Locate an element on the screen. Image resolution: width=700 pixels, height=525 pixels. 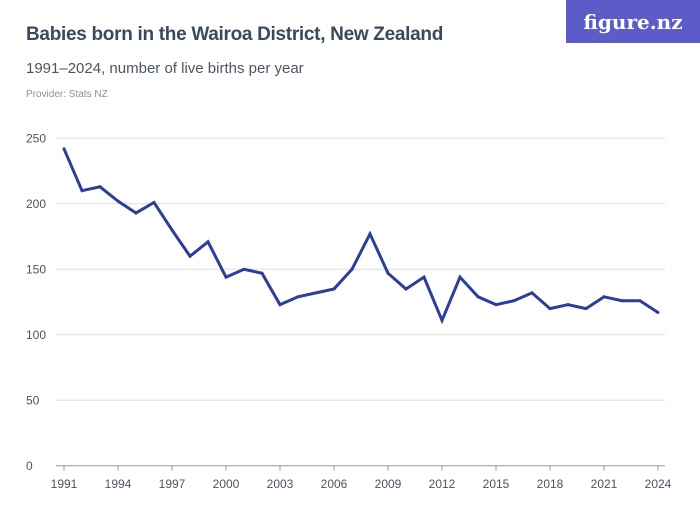
provider-label: Provider: Stats NZ is located at coordinates (67, 94).